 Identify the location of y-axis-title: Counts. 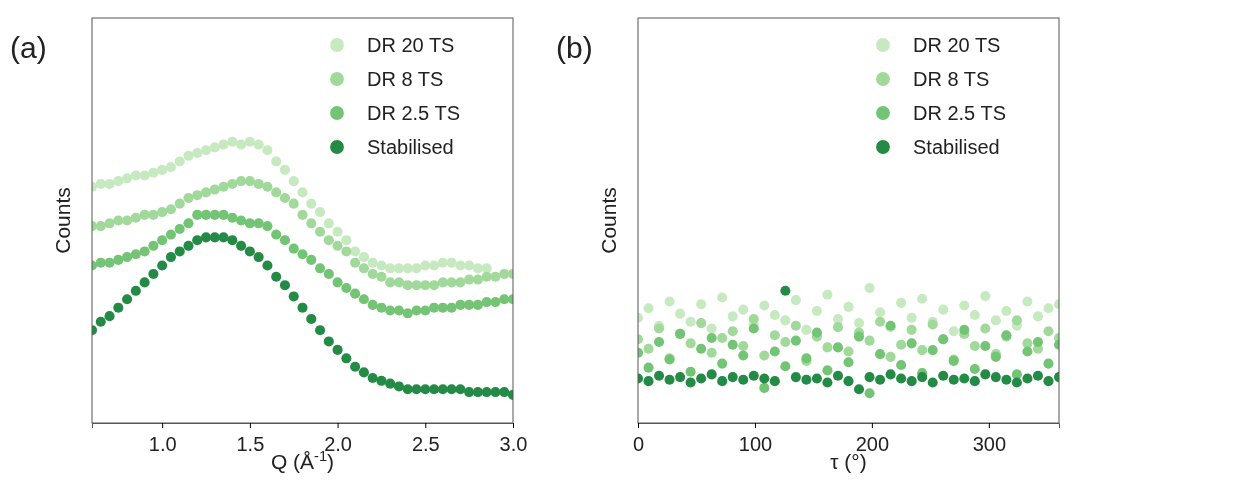
(608, 220).